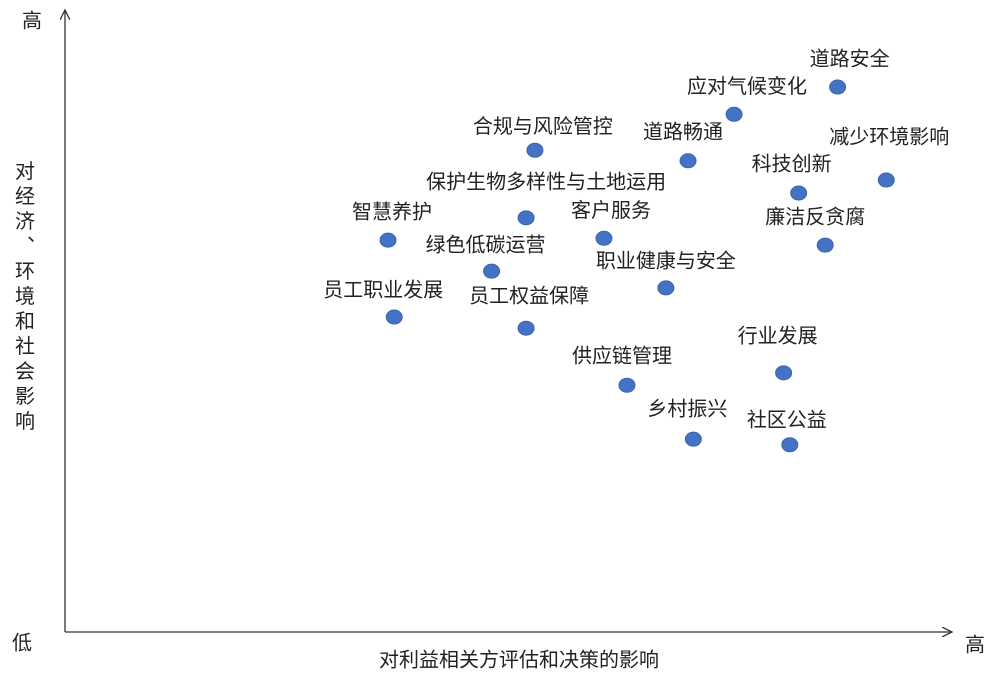 The width and height of the screenshot is (992, 679). What do you see at coordinates (975, 645) in the screenshot?
I see `x-high-label: 高` at bounding box center [975, 645].